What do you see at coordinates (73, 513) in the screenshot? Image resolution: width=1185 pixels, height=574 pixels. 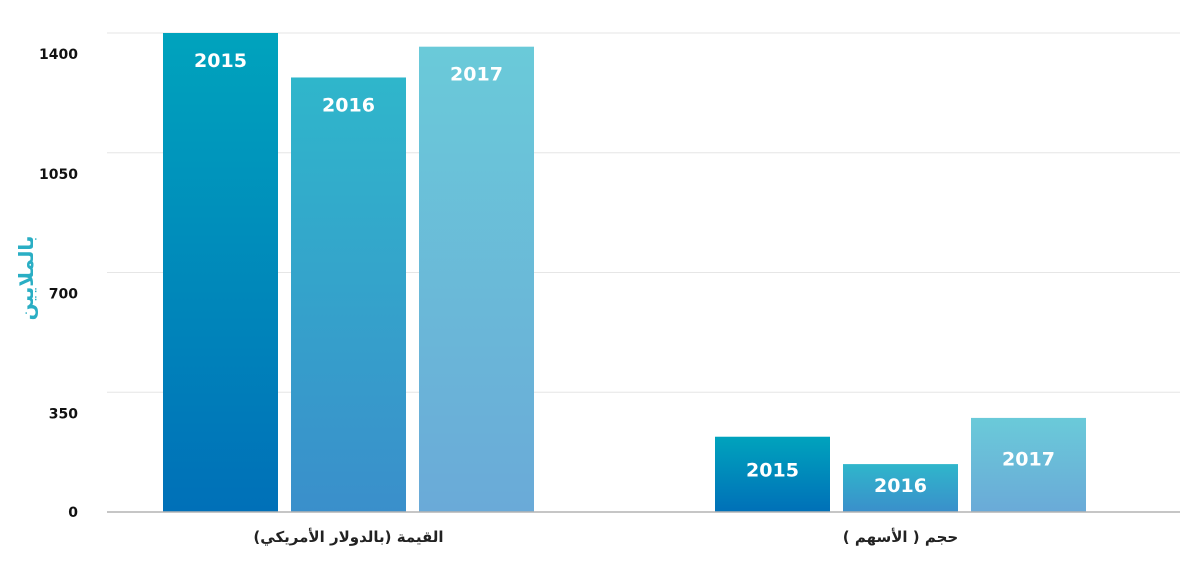 I see `y-tick-label: 0` at bounding box center [73, 513].